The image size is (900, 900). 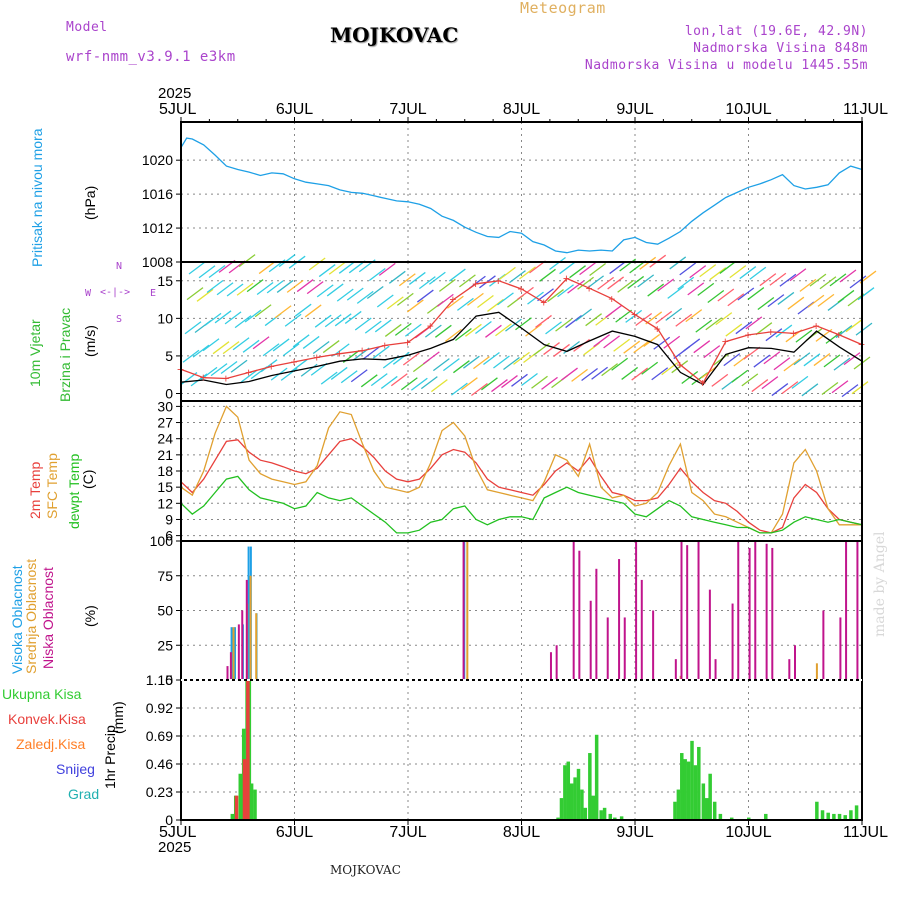 What do you see at coordinates (177, 832) in the screenshot?
I see `x-tick-label-bottom: 5JUL` at bounding box center [177, 832].